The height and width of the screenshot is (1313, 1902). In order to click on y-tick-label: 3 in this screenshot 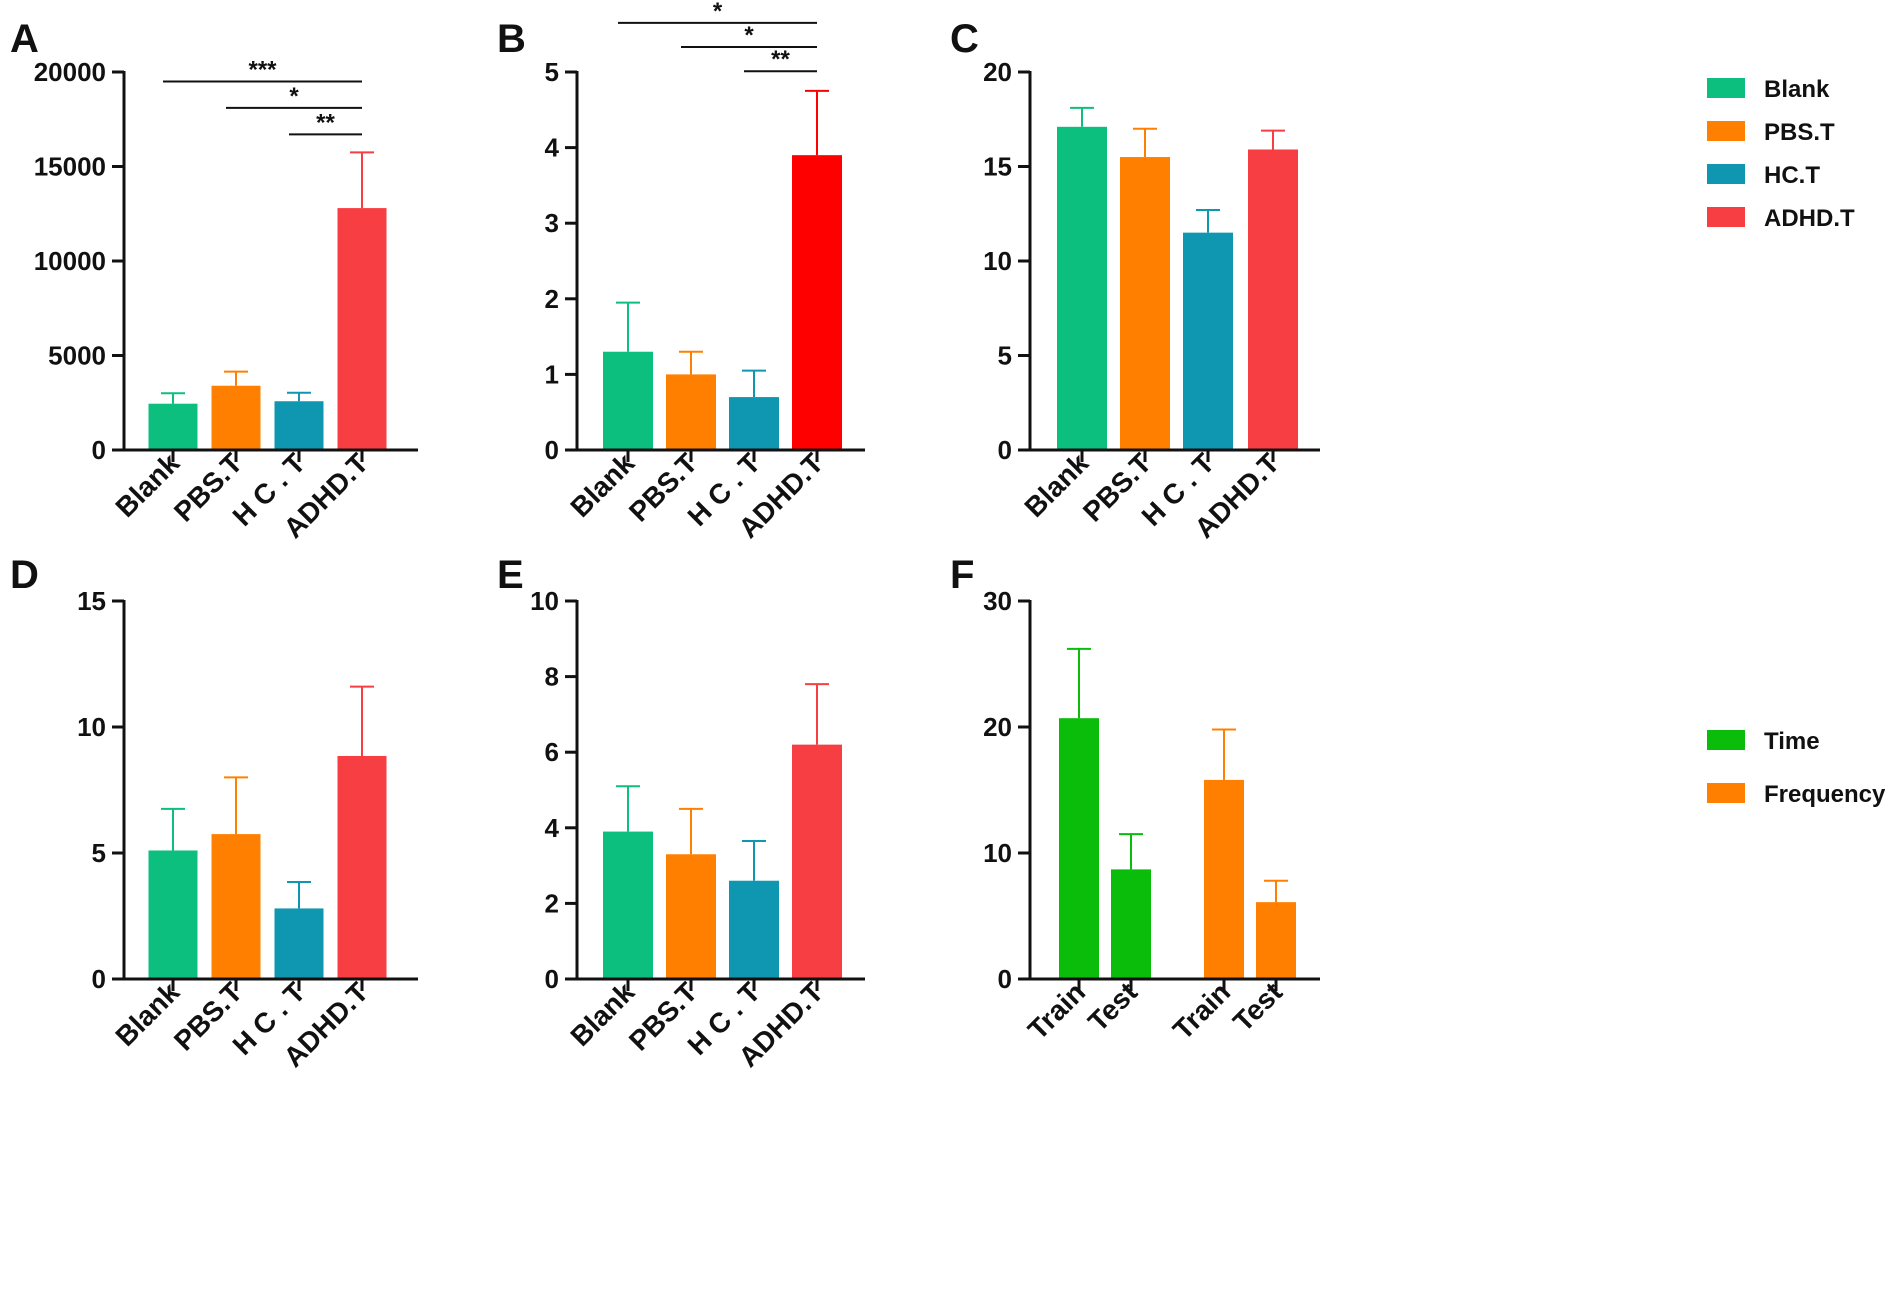, I will do `click(552, 223)`.